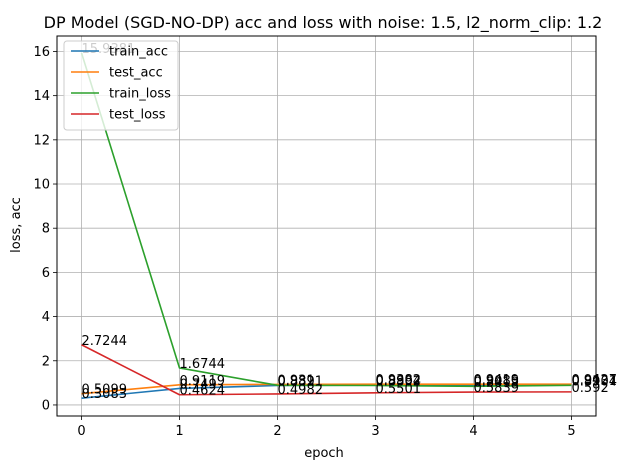 This screenshot has width=628, height=470. I want to click on data-label-train_acc: 0.749, so click(198, 384).